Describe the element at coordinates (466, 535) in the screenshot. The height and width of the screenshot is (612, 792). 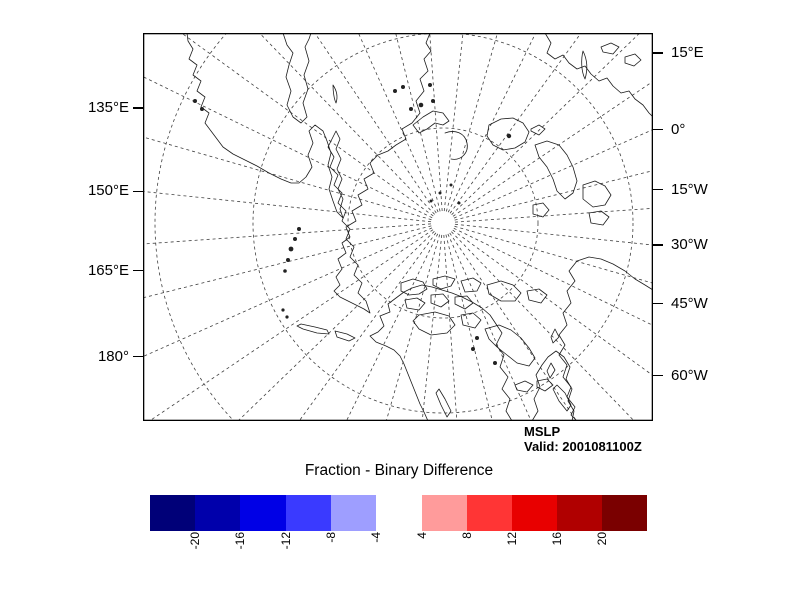
I see `positive-colorbar-tick-label: 8` at that location.